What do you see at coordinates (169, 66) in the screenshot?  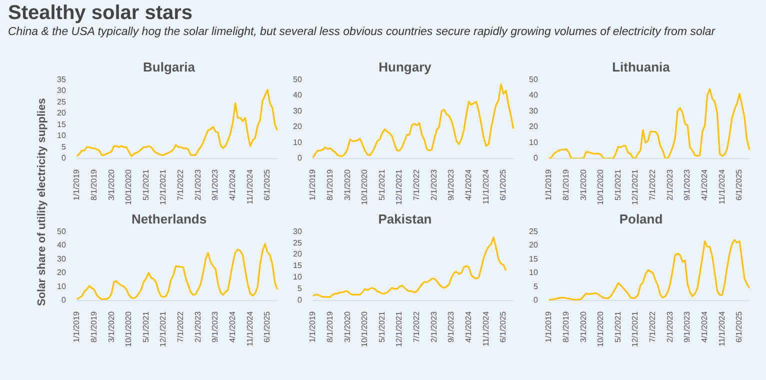 I see `chart-title: Bulgaria` at bounding box center [169, 66].